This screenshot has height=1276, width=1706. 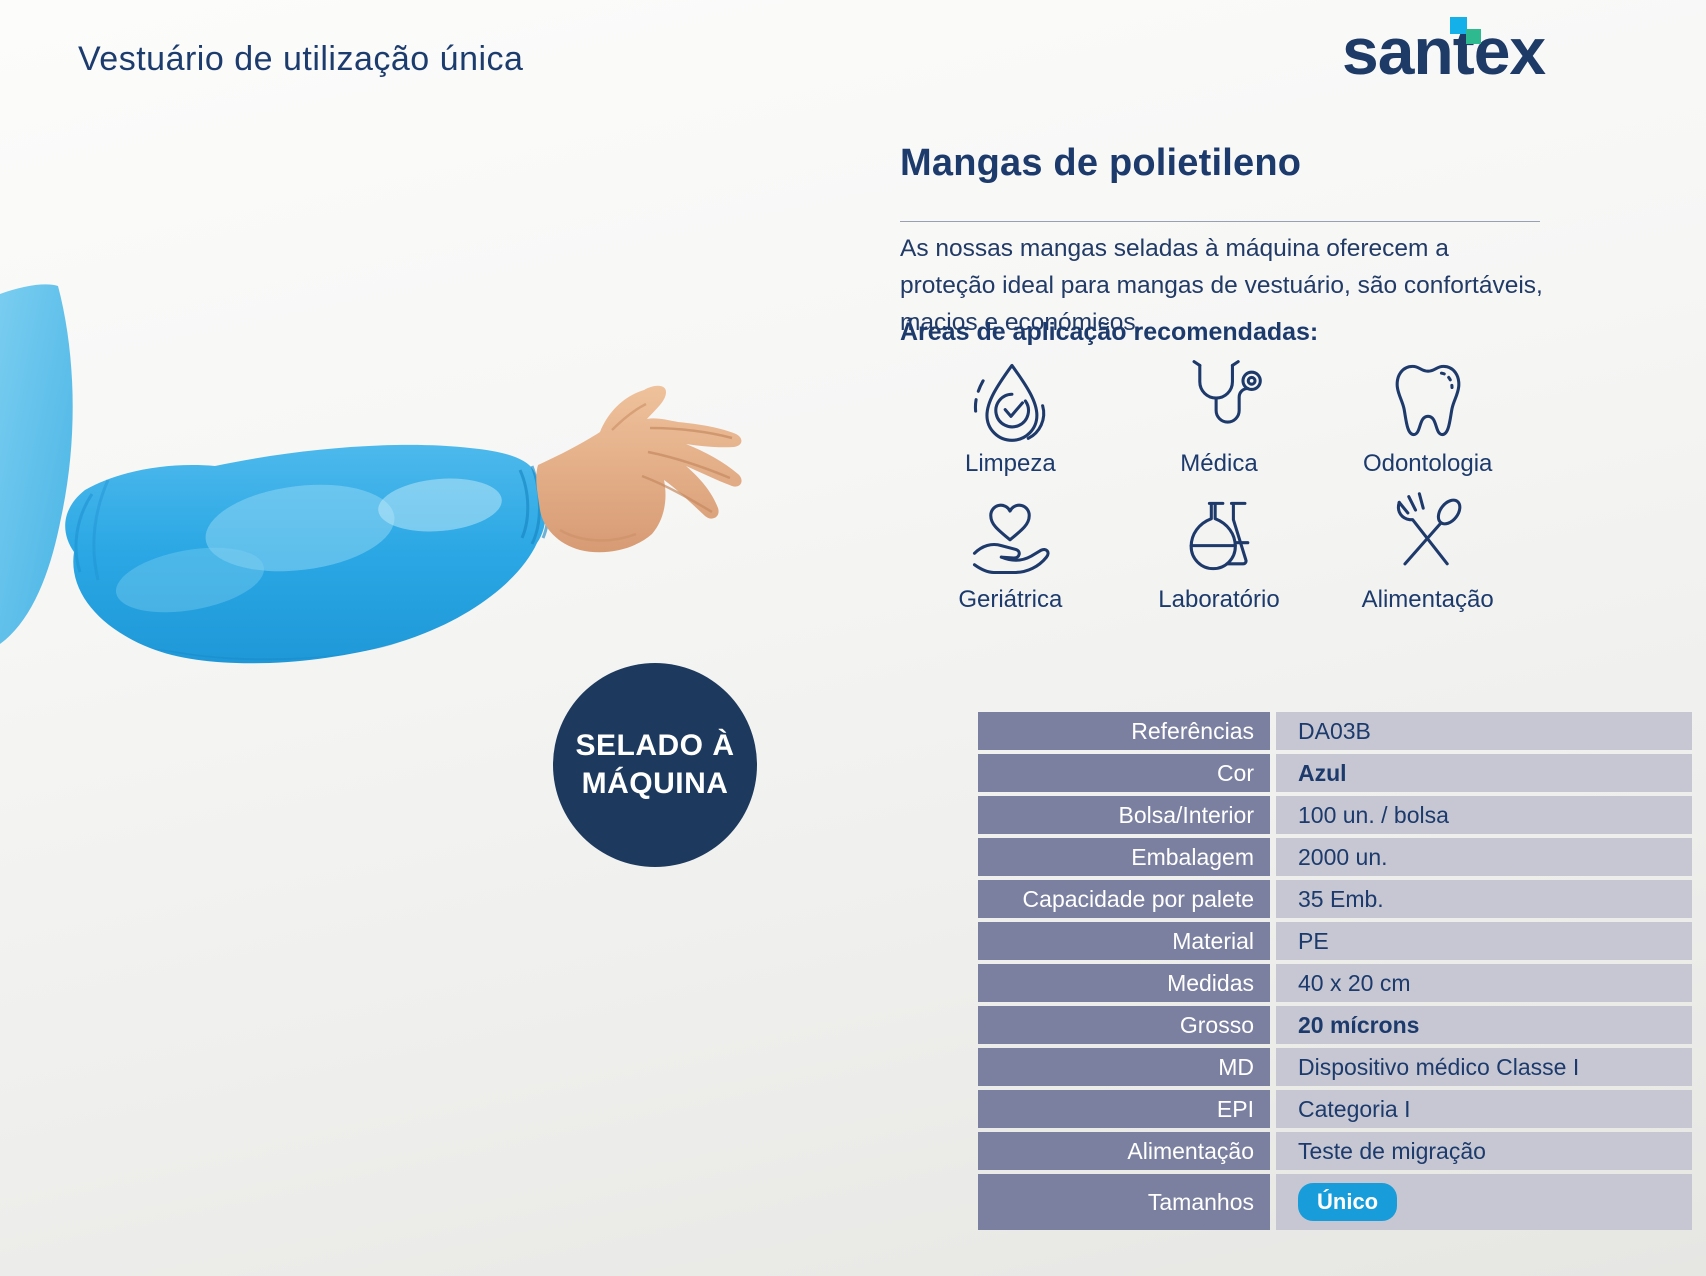 What do you see at coordinates (371, 474) in the screenshot?
I see `product-photo-sleeve-arm` at bounding box center [371, 474].